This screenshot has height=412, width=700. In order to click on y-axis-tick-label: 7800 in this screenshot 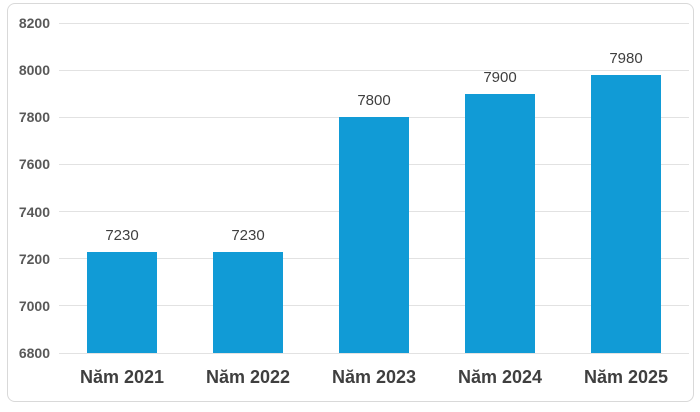, I will do `click(34, 117)`.